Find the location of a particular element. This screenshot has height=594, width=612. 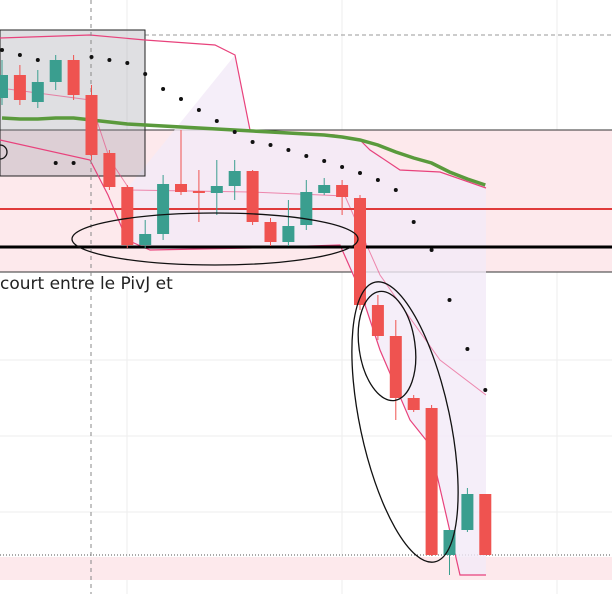

zone is located at coordinates (306, 568).